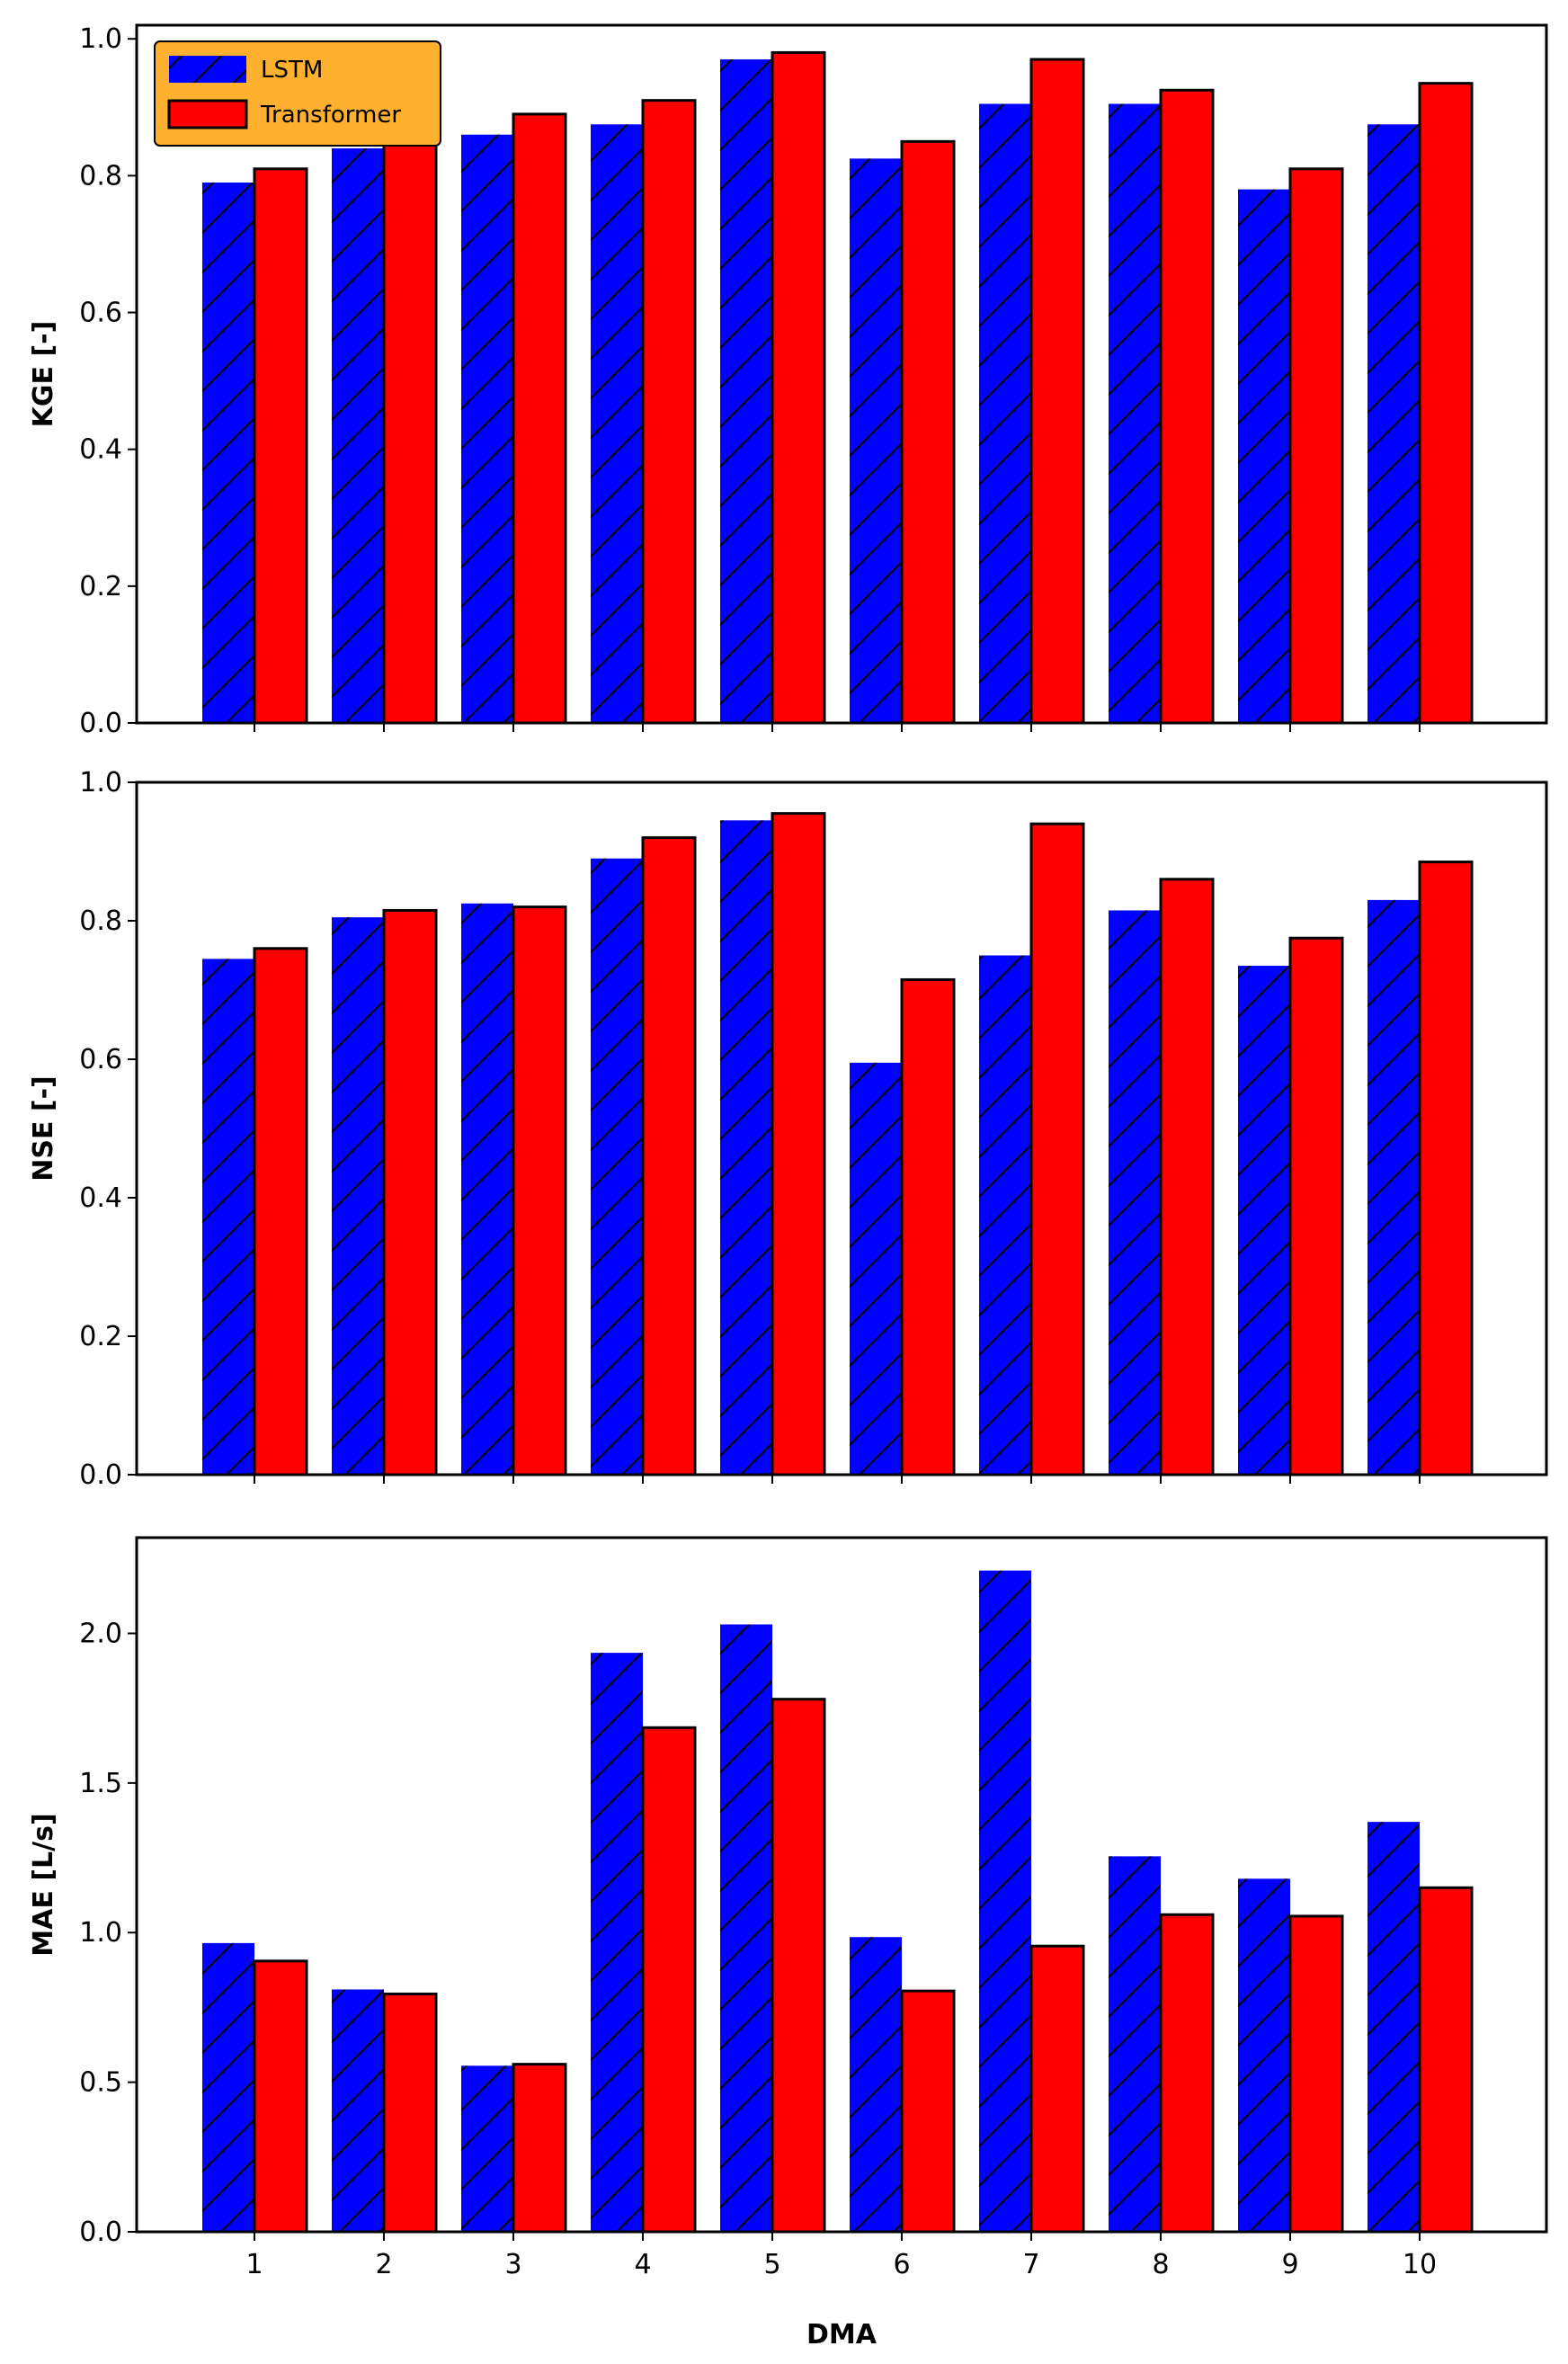  I want to click on mae-x-tick-label: 4, so click(643, 2264).